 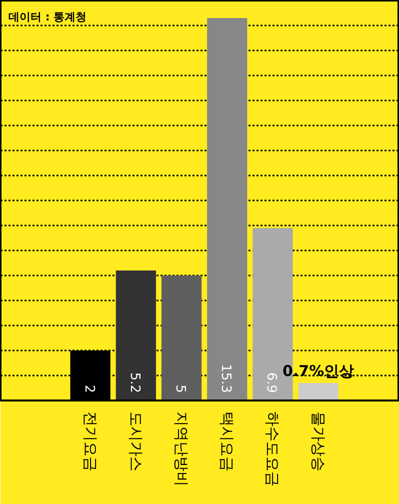 What do you see at coordinates (134, 383) in the screenshot?
I see `data-label: 5.2` at bounding box center [134, 383].